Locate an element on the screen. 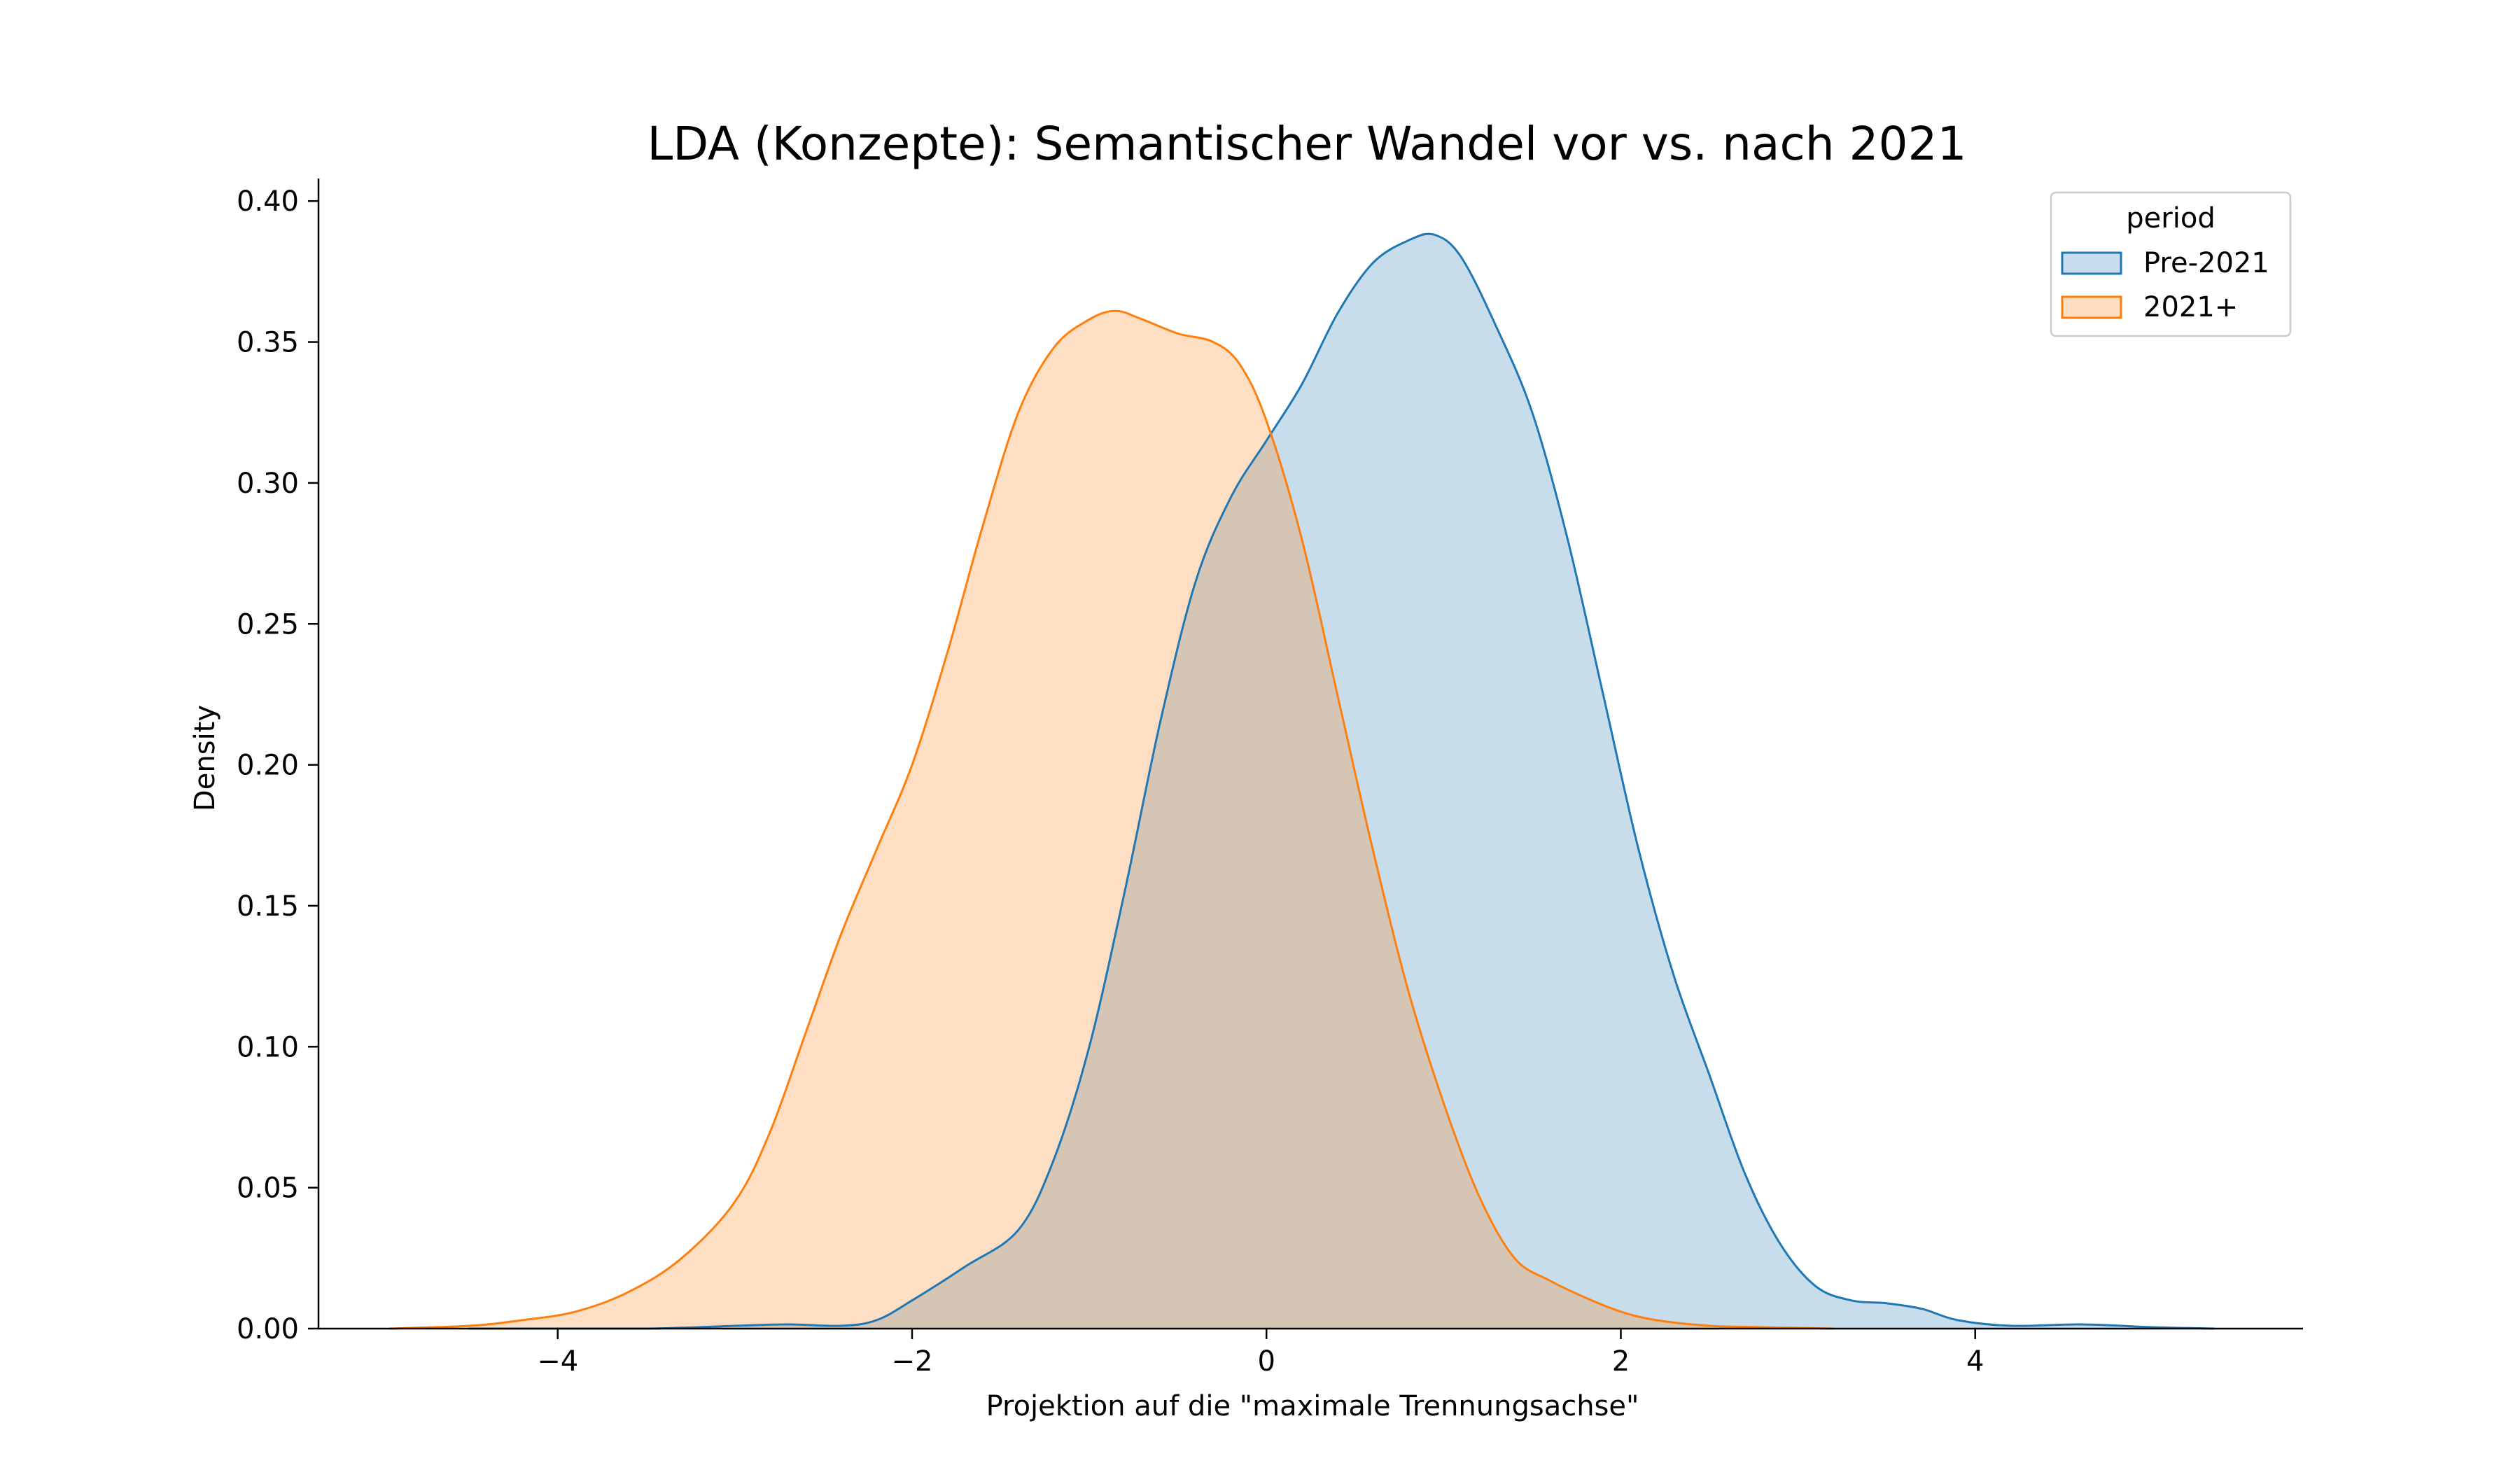 The width and height of the screenshot is (2520, 1470). x-tick-label: 0 is located at coordinates (1266, 1361).